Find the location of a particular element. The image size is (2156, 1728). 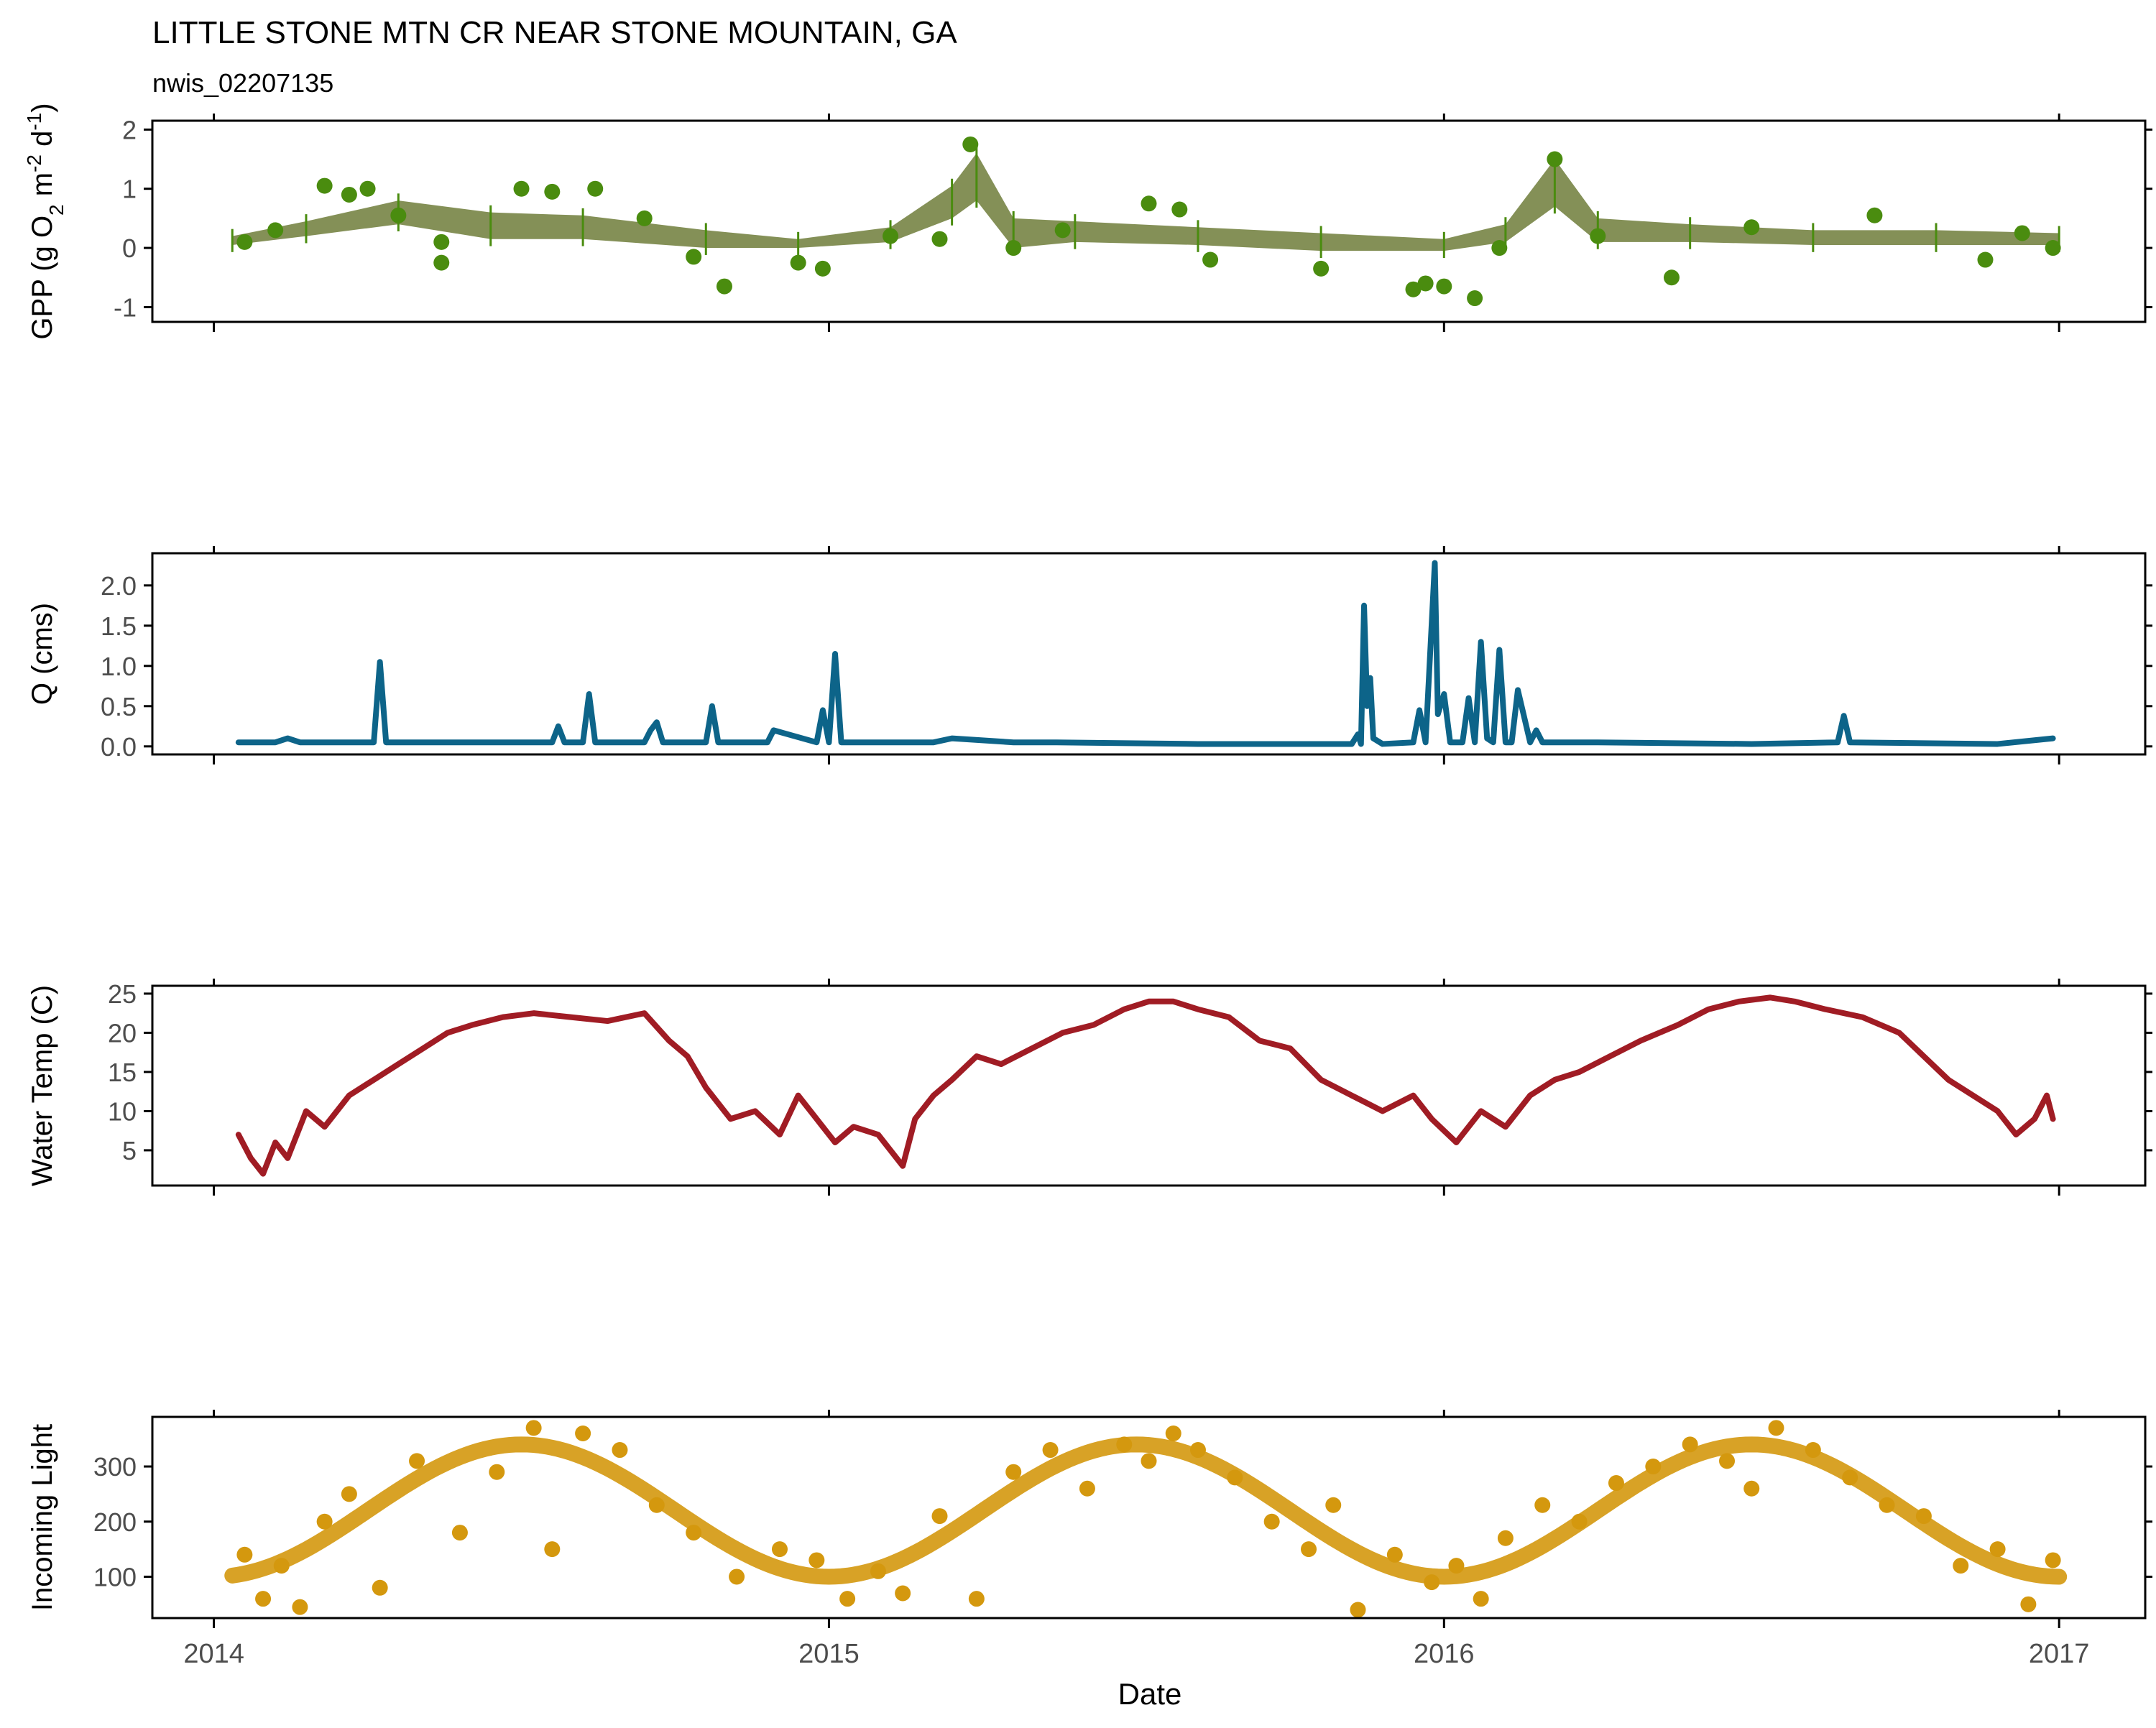

y-axis-label-part: m is located at coordinates (42, 188).